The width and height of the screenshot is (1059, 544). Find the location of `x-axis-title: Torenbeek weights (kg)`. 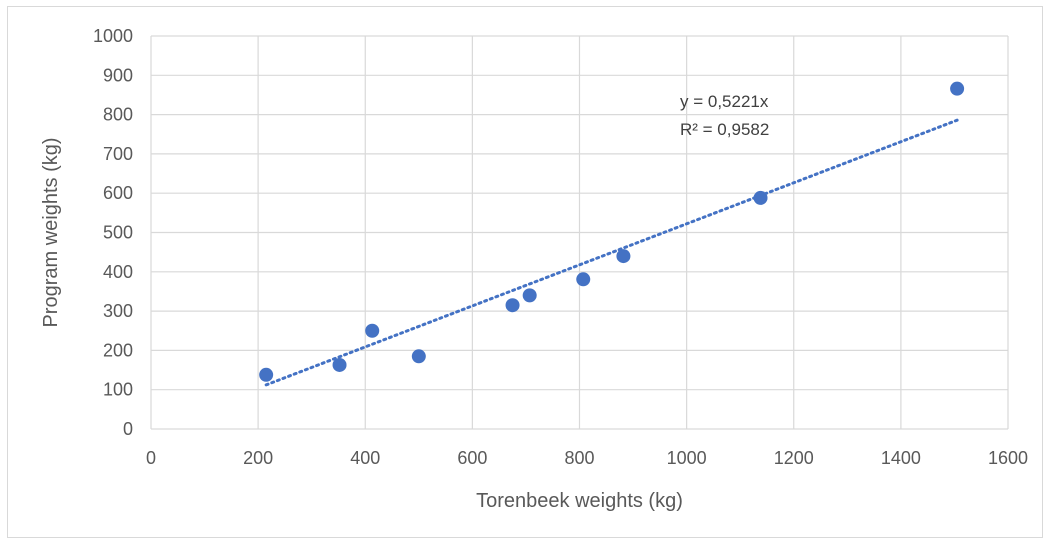

x-axis-title: Torenbeek weights (kg) is located at coordinates (579, 501).